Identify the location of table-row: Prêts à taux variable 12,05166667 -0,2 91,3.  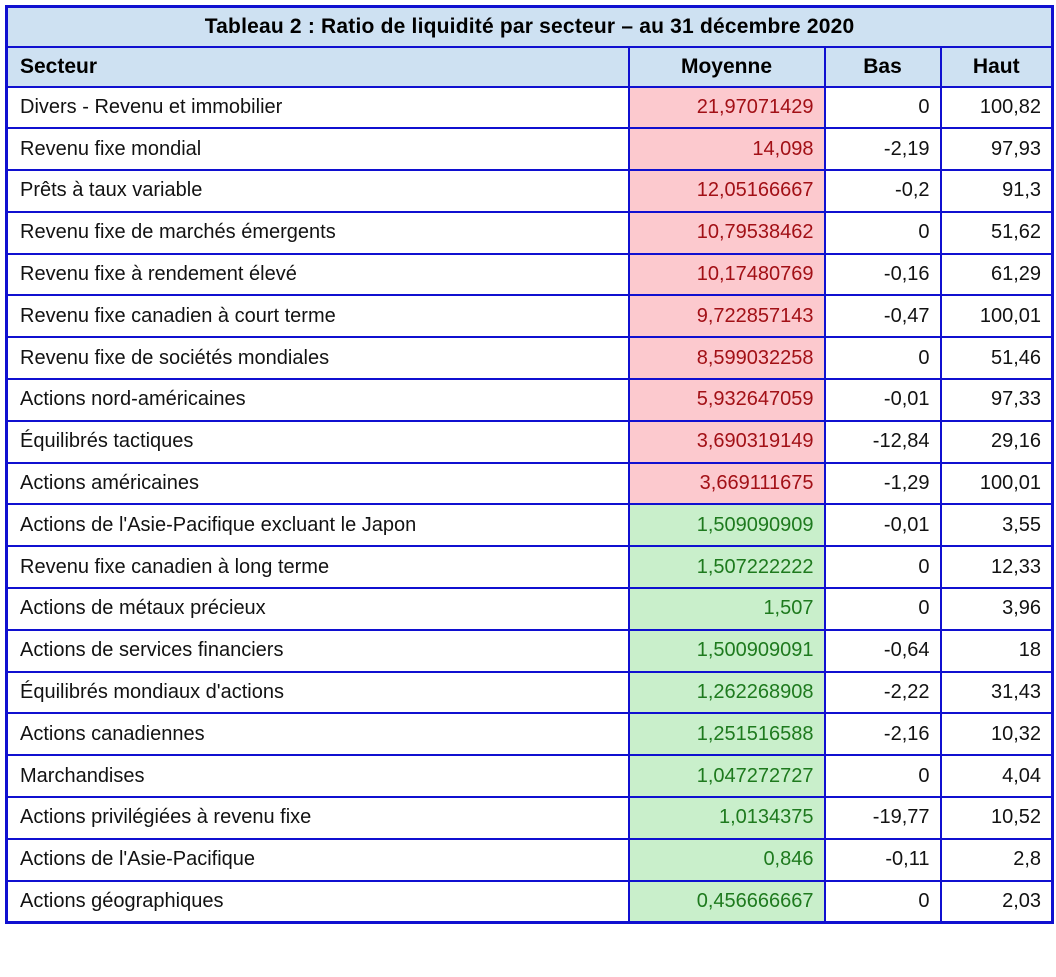
(529, 191).